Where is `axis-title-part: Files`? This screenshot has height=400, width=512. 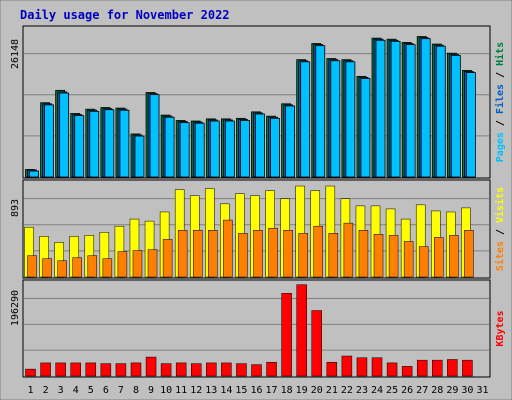
axis-title-part: Files is located at coordinates (500, 99).